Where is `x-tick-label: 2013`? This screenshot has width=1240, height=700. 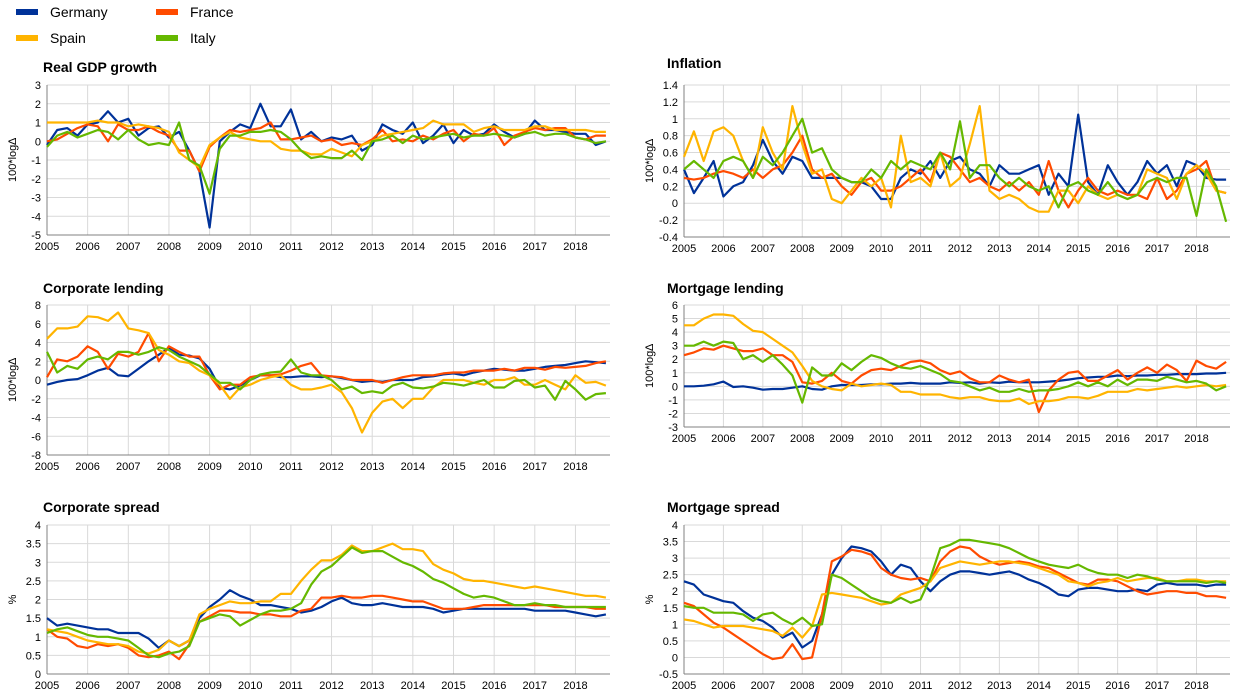
x-tick-label: 2013 is located at coordinates (372, 467).